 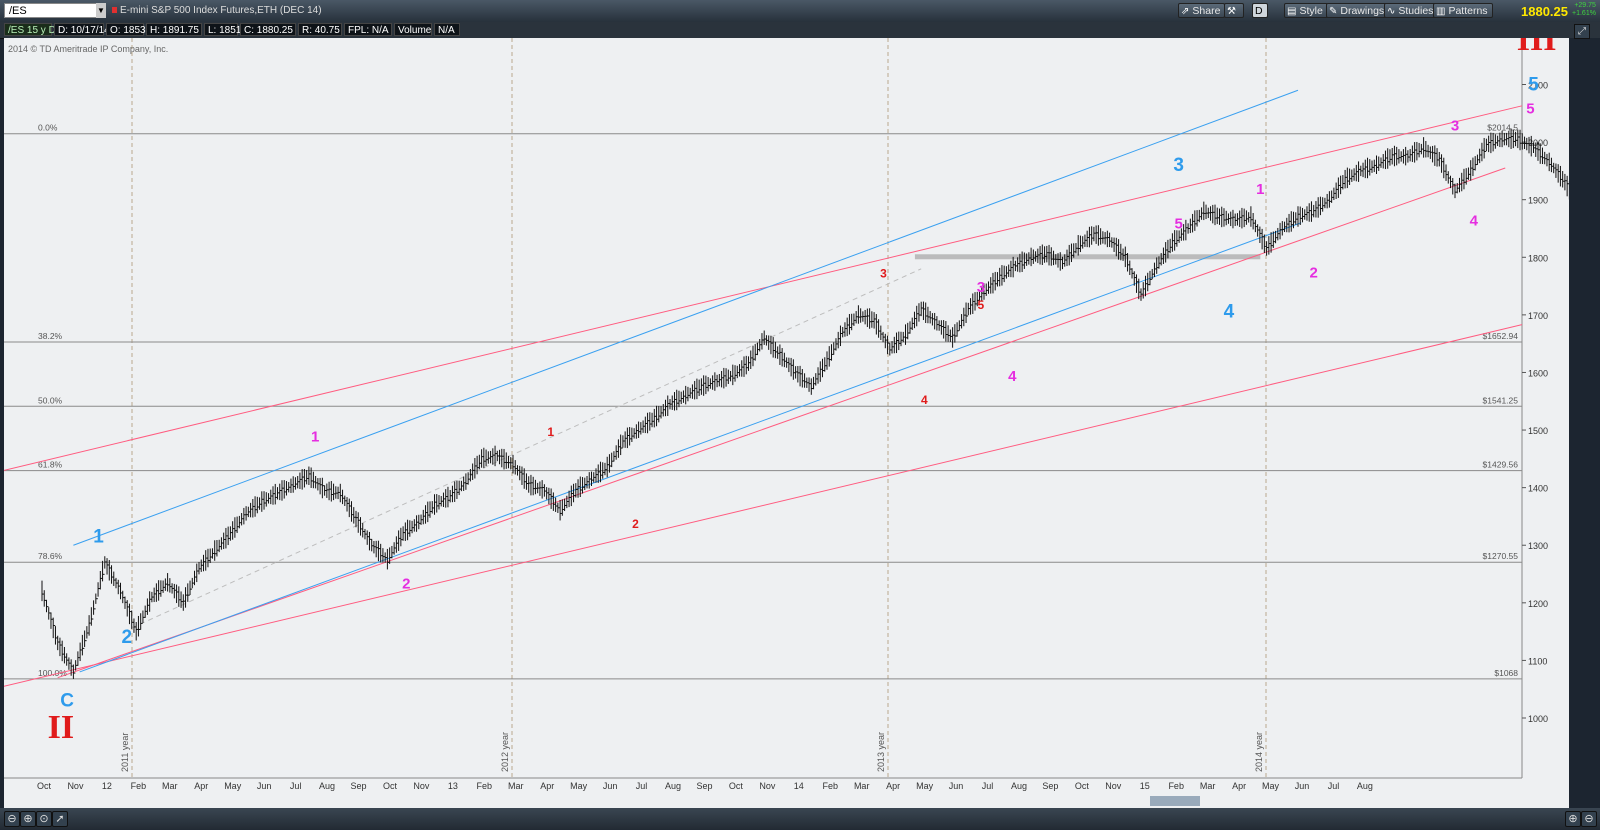 What do you see at coordinates (50, 336) in the screenshot?
I see `fib-pct-label: 38.2%` at bounding box center [50, 336].